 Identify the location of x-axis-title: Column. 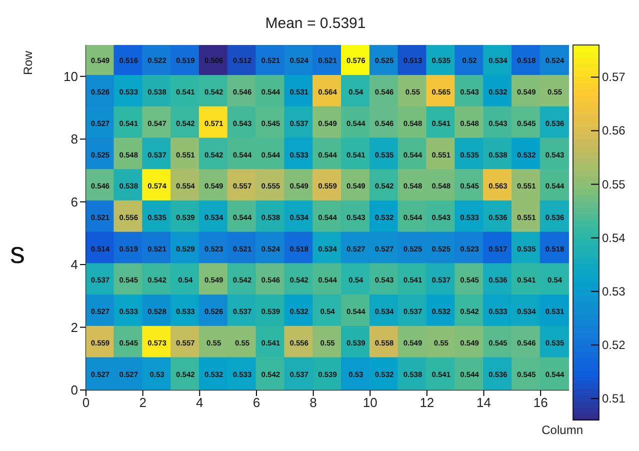
(562, 430).